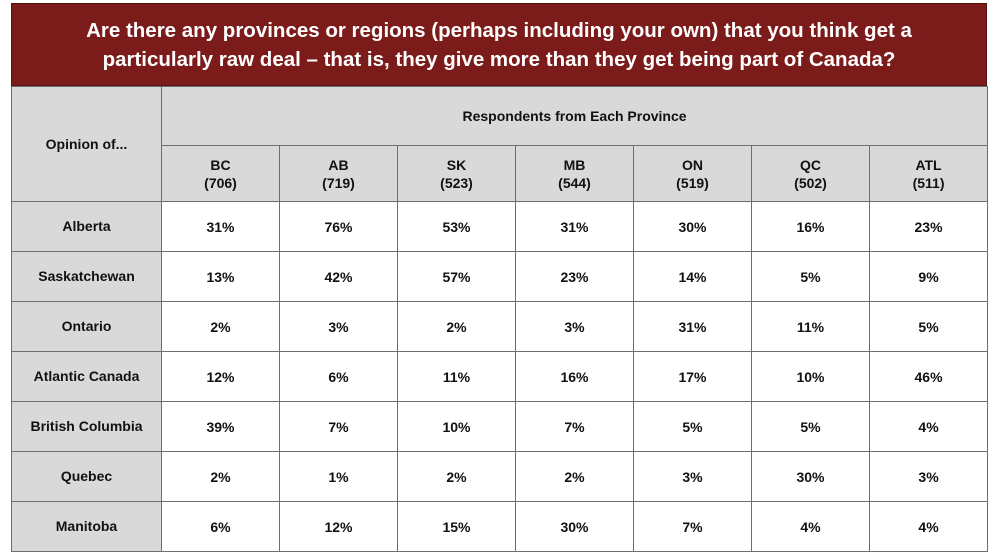 This screenshot has width=1000, height=560. Describe the element at coordinates (692, 276) in the screenshot. I see `table-cell: 14%` at that location.